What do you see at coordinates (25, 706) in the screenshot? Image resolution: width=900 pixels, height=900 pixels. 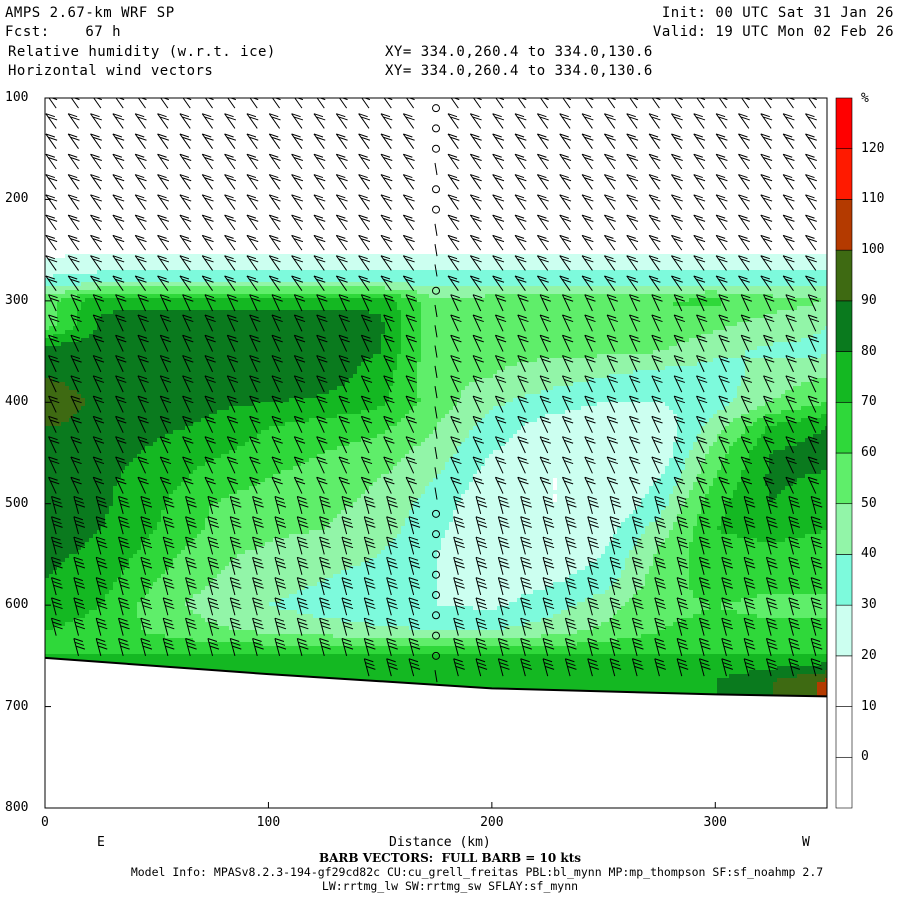 I see `y-tick-label: 700` at bounding box center [25, 706].